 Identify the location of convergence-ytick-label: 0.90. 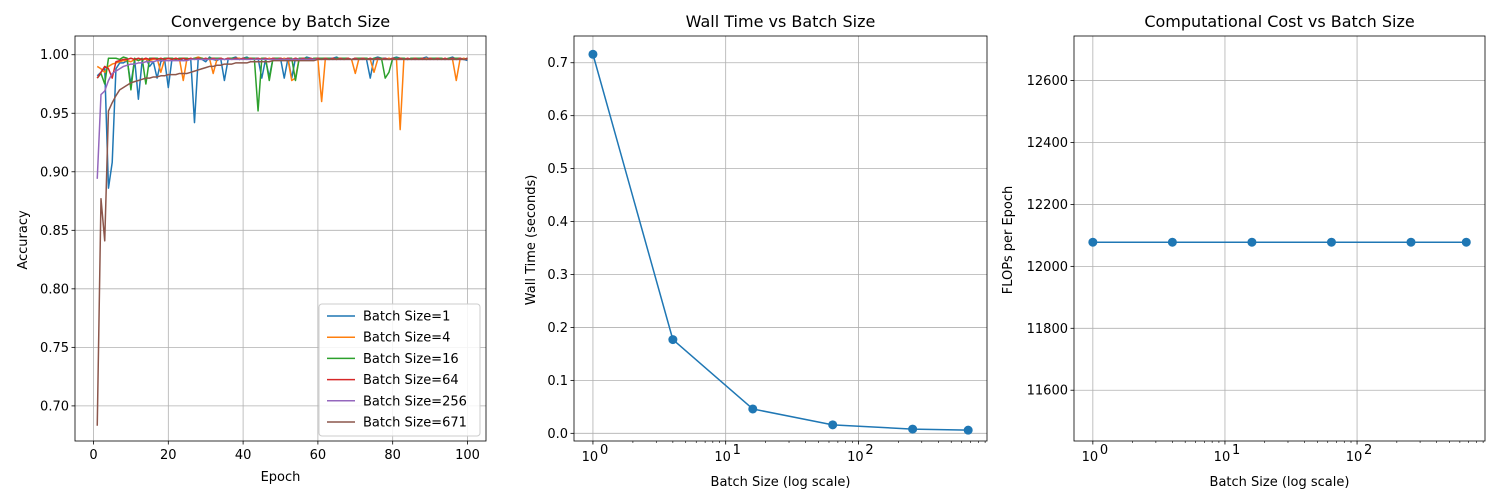
(54, 172).